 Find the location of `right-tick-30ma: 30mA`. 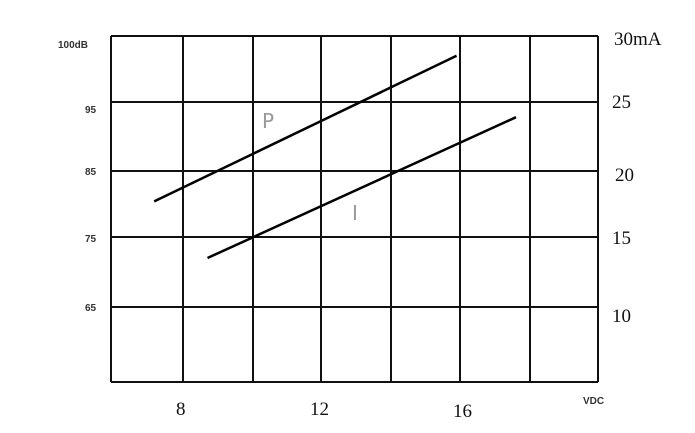

right-tick-30ma: 30mA is located at coordinates (638, 39).